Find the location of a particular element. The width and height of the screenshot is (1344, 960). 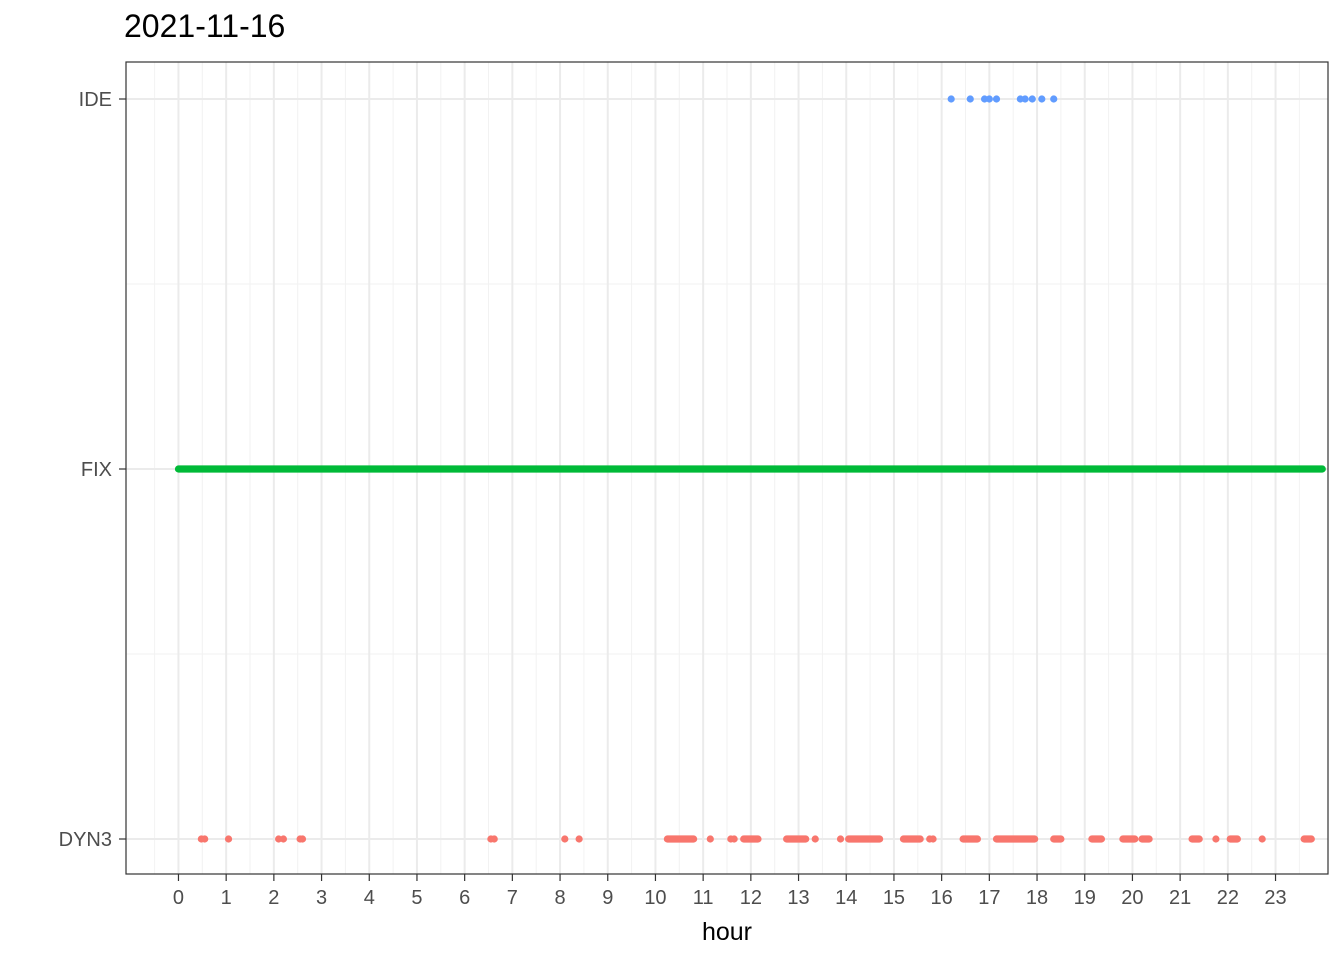

x-tick-label: 2 is located at coordinates (273, 898).